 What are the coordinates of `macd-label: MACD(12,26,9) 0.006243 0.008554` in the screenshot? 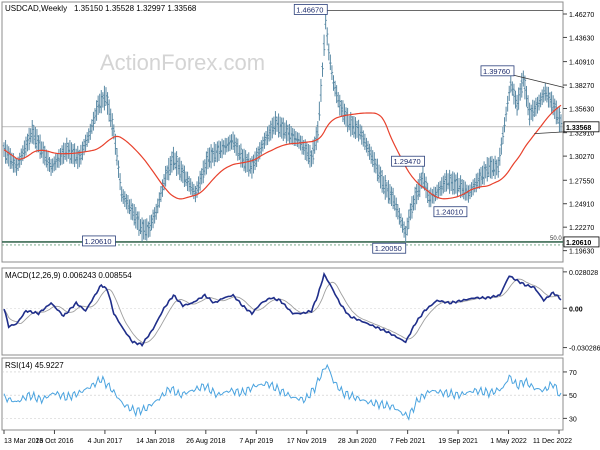 It's located at (68, 275).